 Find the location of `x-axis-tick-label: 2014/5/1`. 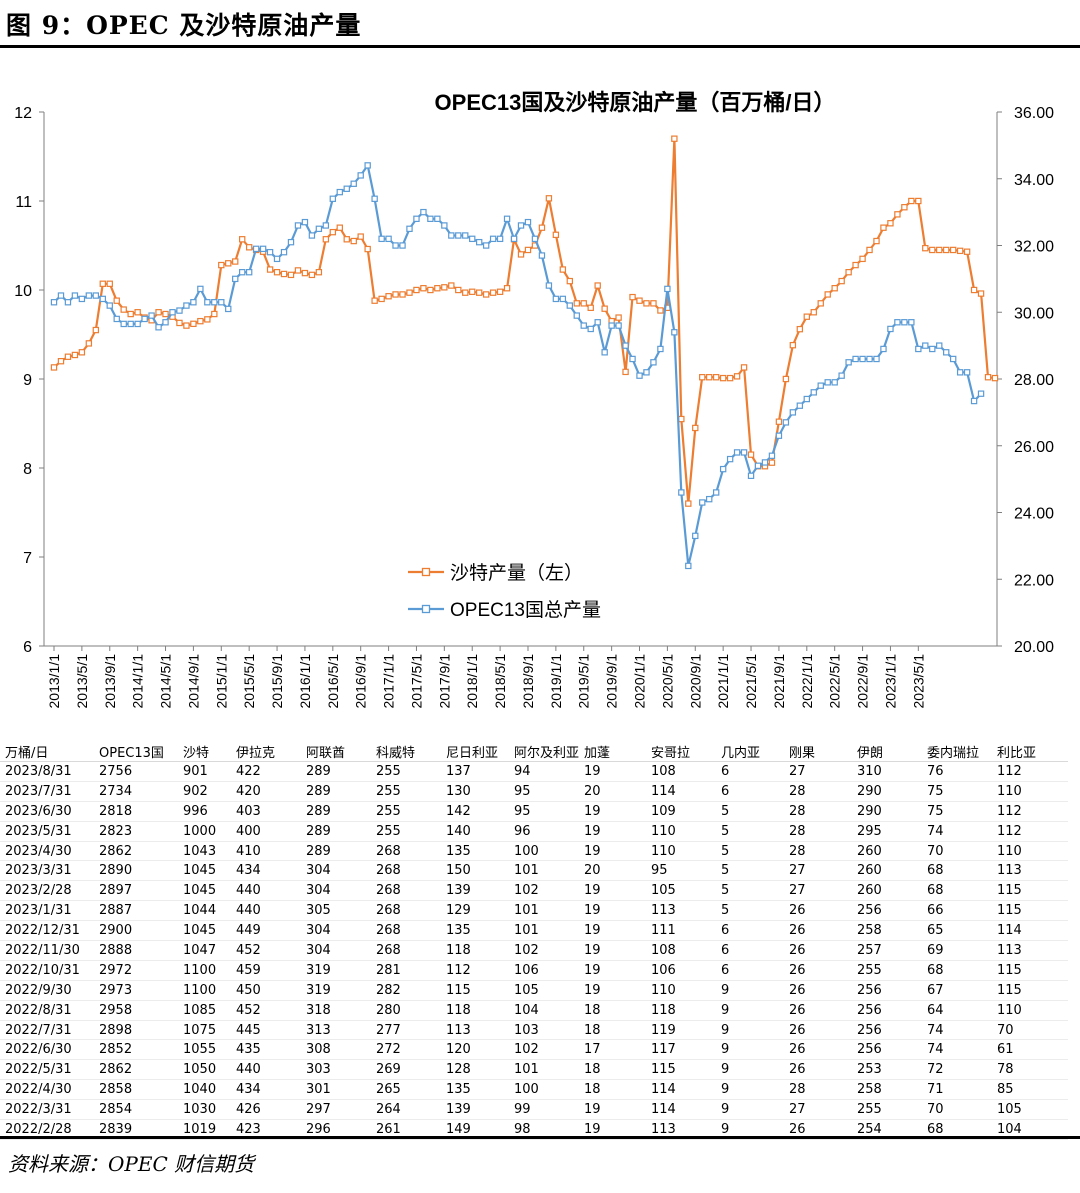

x-axis-tick-label: 2014/5/1 is located at coordinates (166, 681).